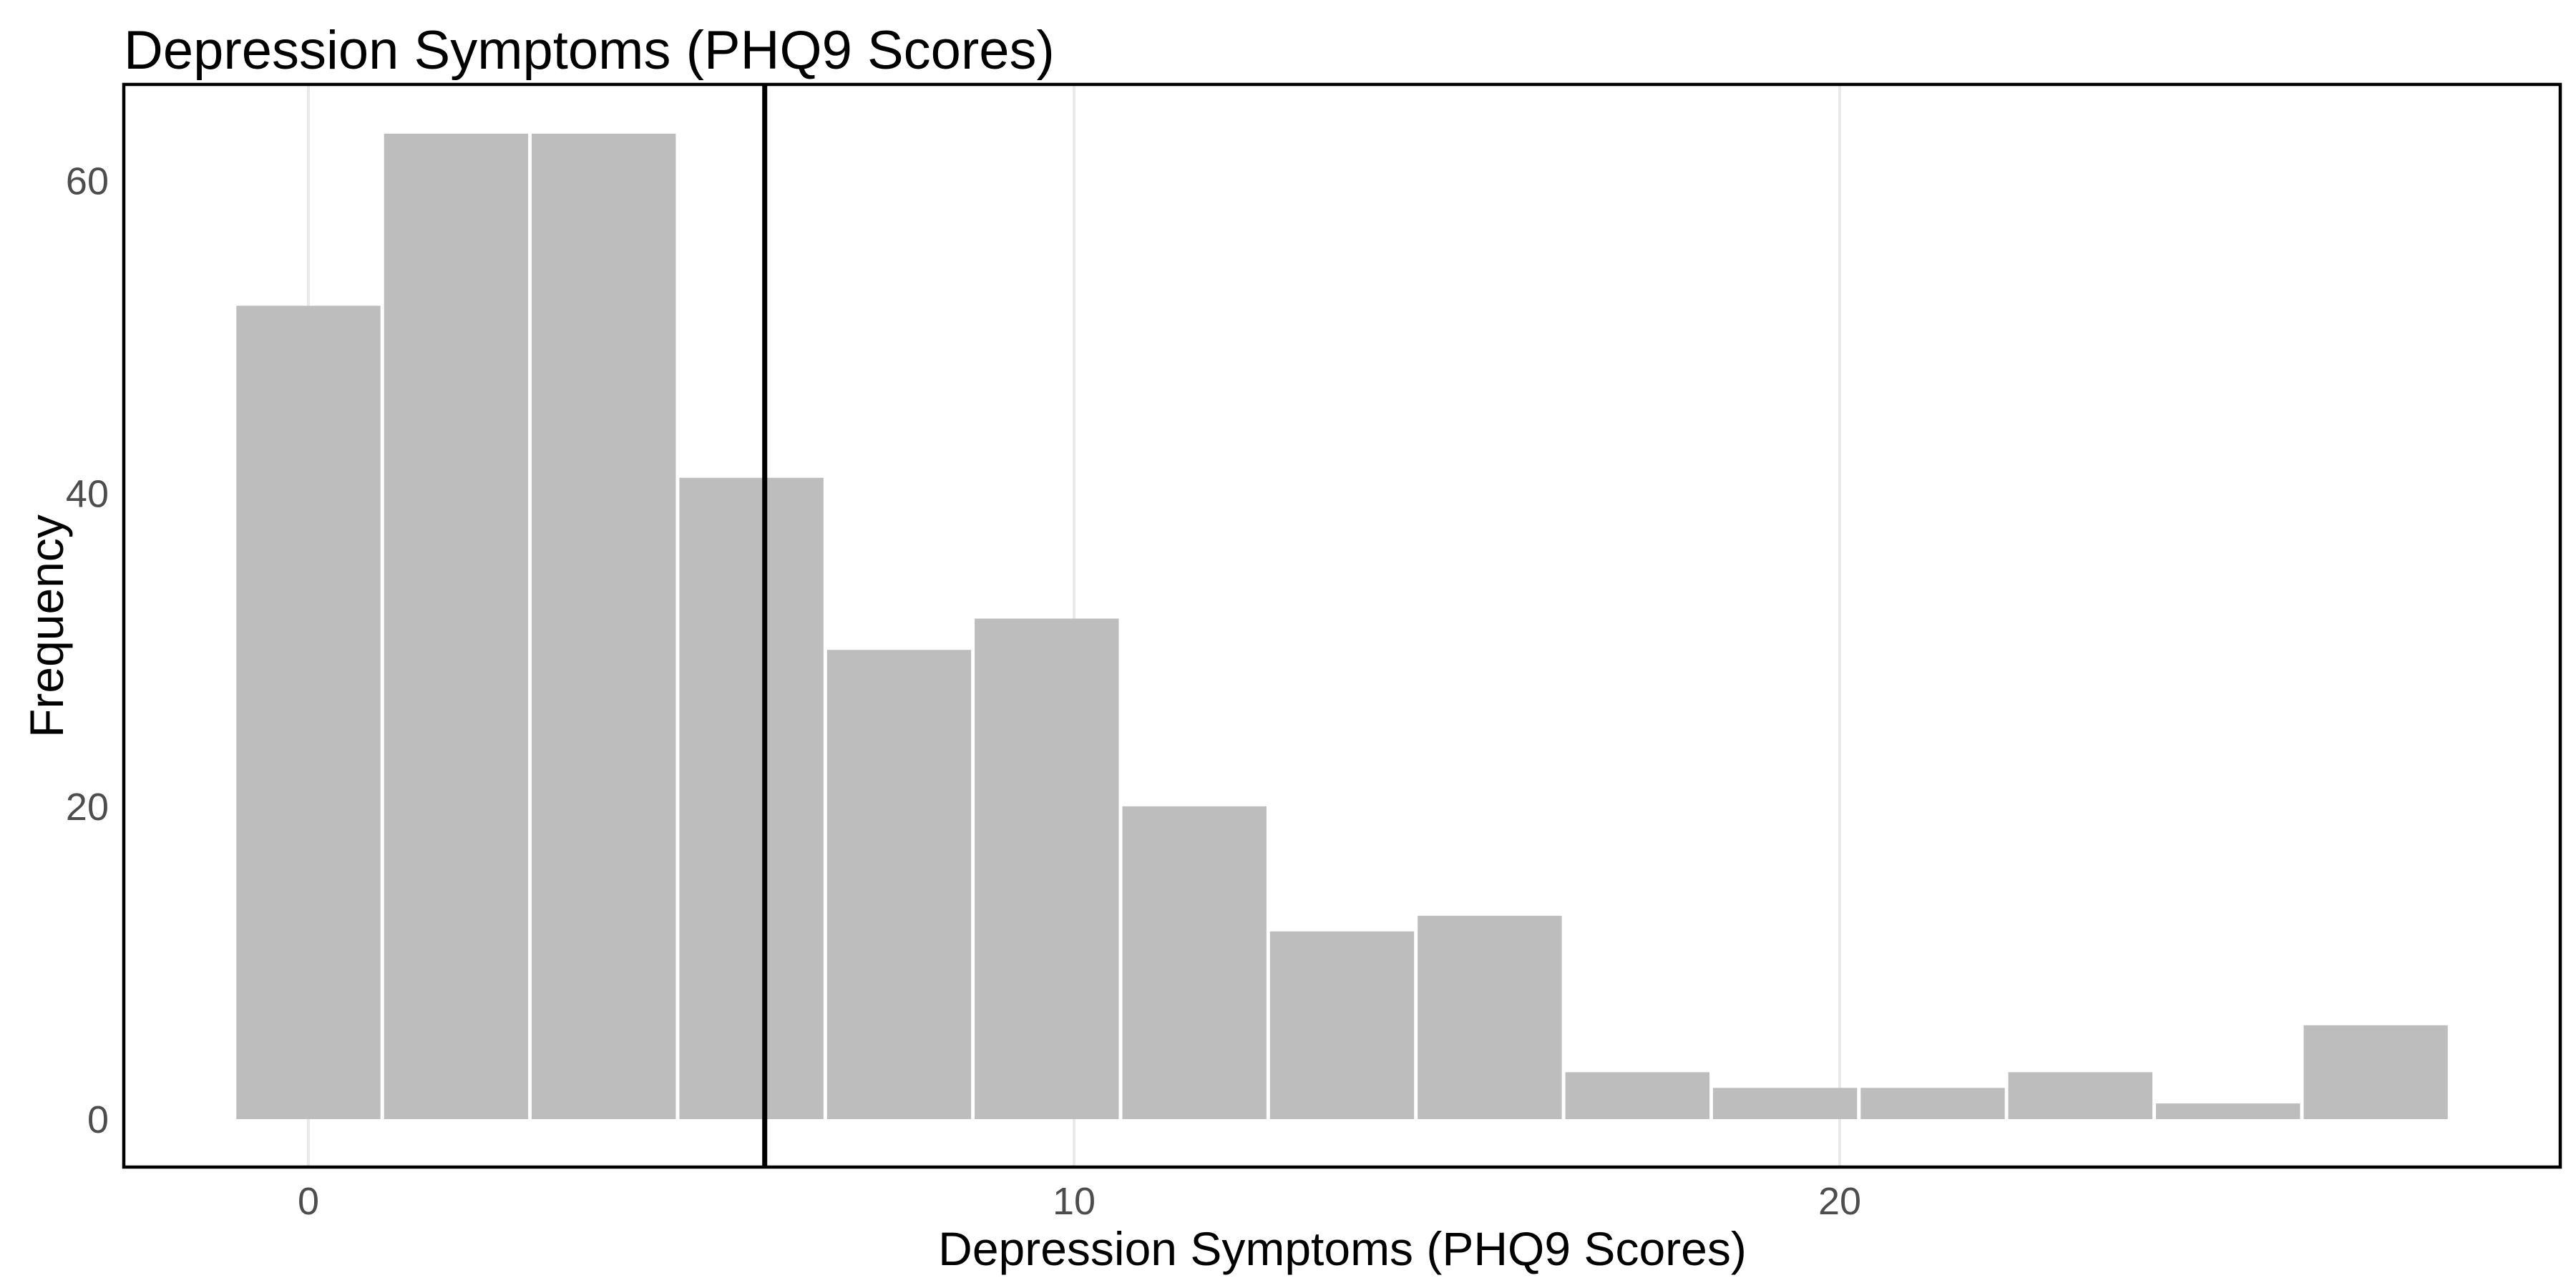 Image resolution: width=2576 pixels, height=1288 pixels. Describe the element at coordinates (98, 1119) in the screenshot. I see `y-tick-label: 0` at that location.